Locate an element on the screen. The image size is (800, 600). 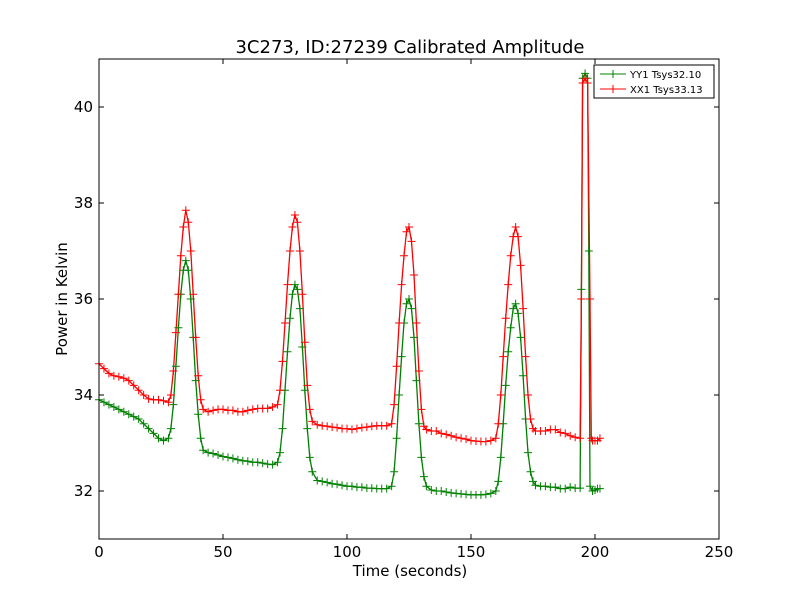
legend-box is located at coordinates (654, 81).